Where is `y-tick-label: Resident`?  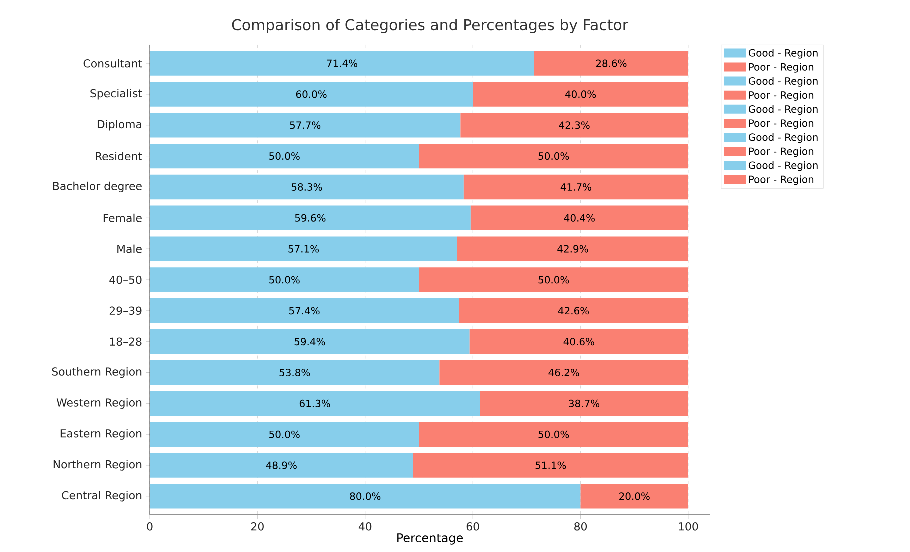 y-tick-label: Resident is located at coordinates (119, 156).